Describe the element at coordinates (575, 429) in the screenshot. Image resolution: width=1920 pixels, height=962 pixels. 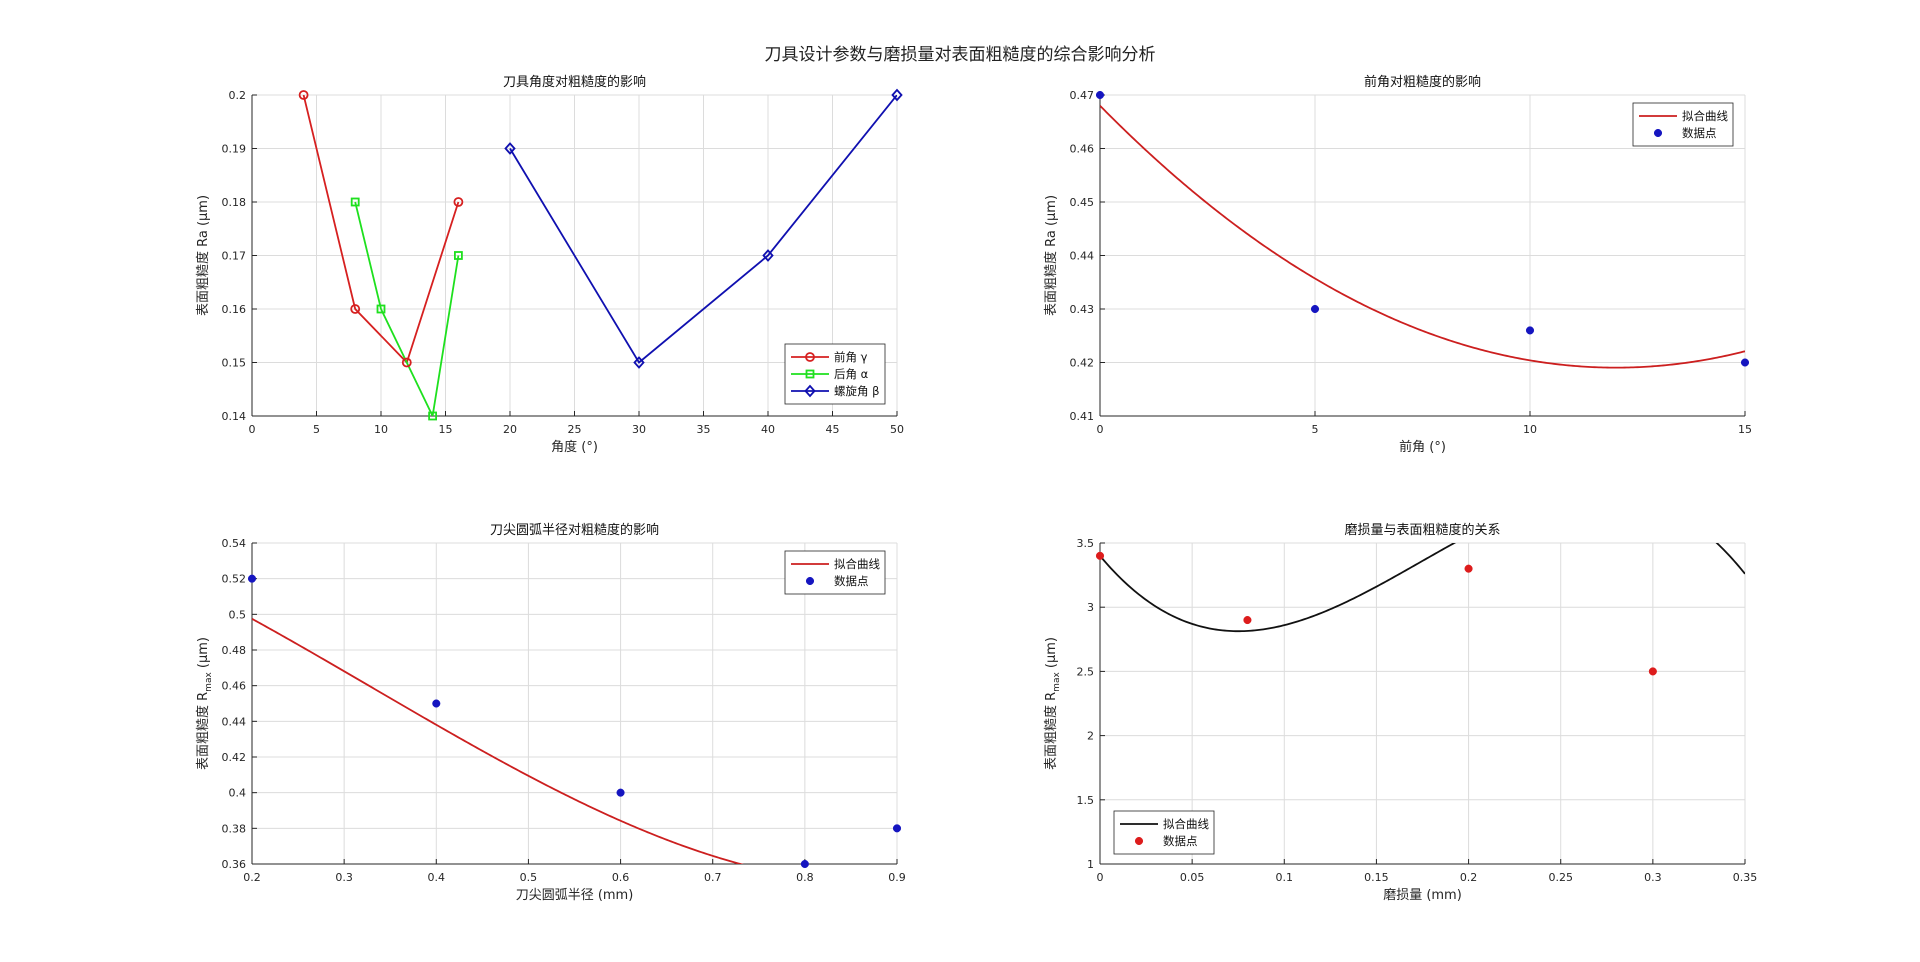
I see `x-tick-label: 25` at that location.